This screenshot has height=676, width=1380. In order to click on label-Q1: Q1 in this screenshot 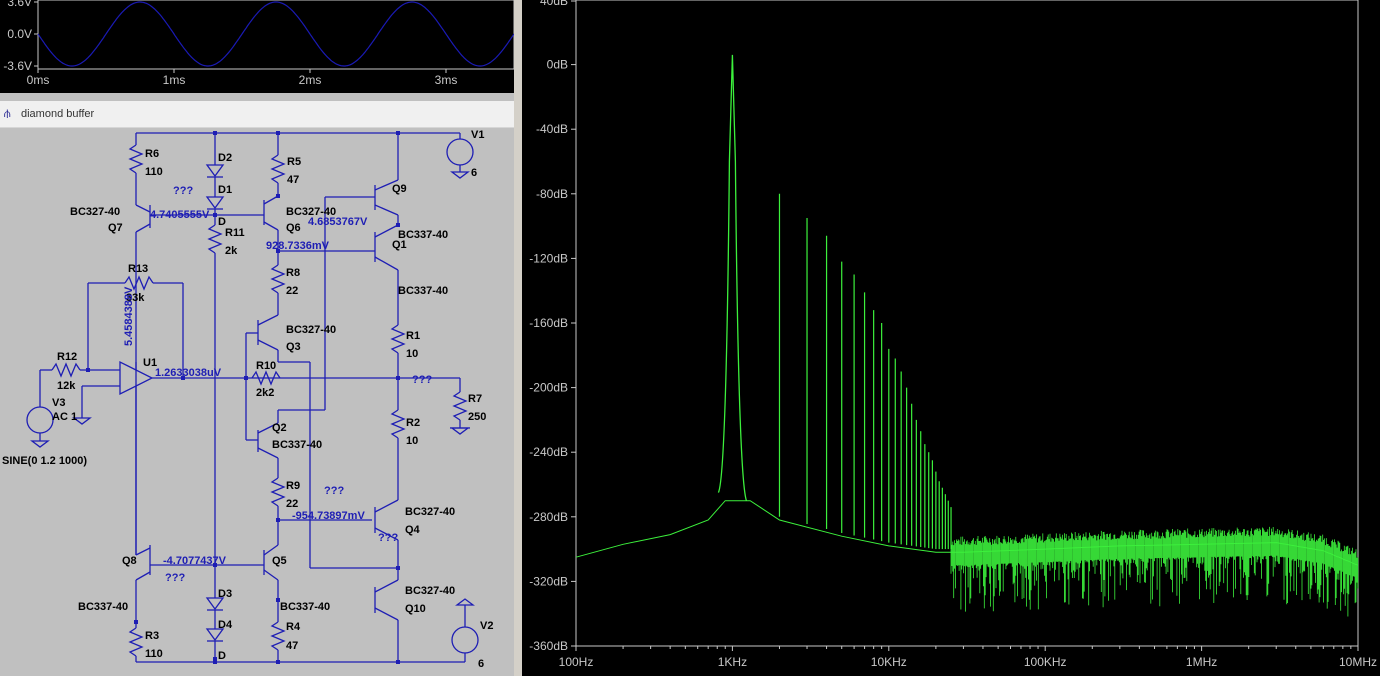, I will do `click(399, 245)`.